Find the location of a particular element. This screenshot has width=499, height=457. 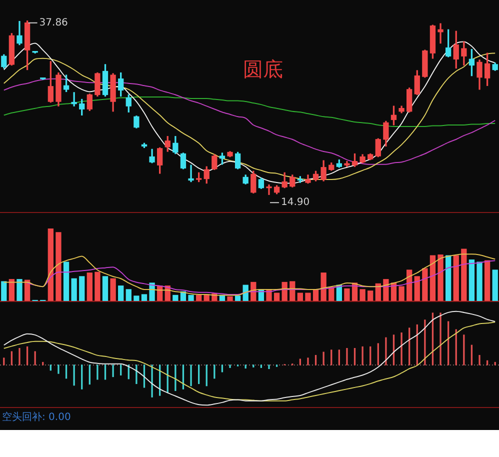

annotation: 圆底 is located at coordinates (263, 69).